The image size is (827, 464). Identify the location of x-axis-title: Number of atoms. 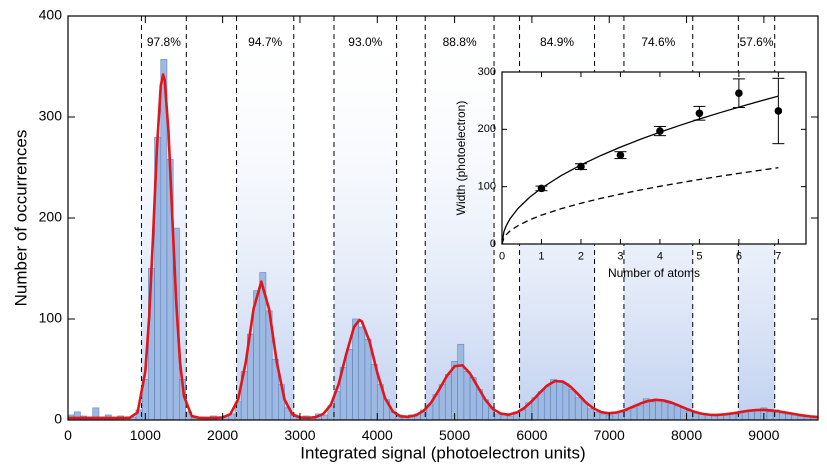
(654, 273).